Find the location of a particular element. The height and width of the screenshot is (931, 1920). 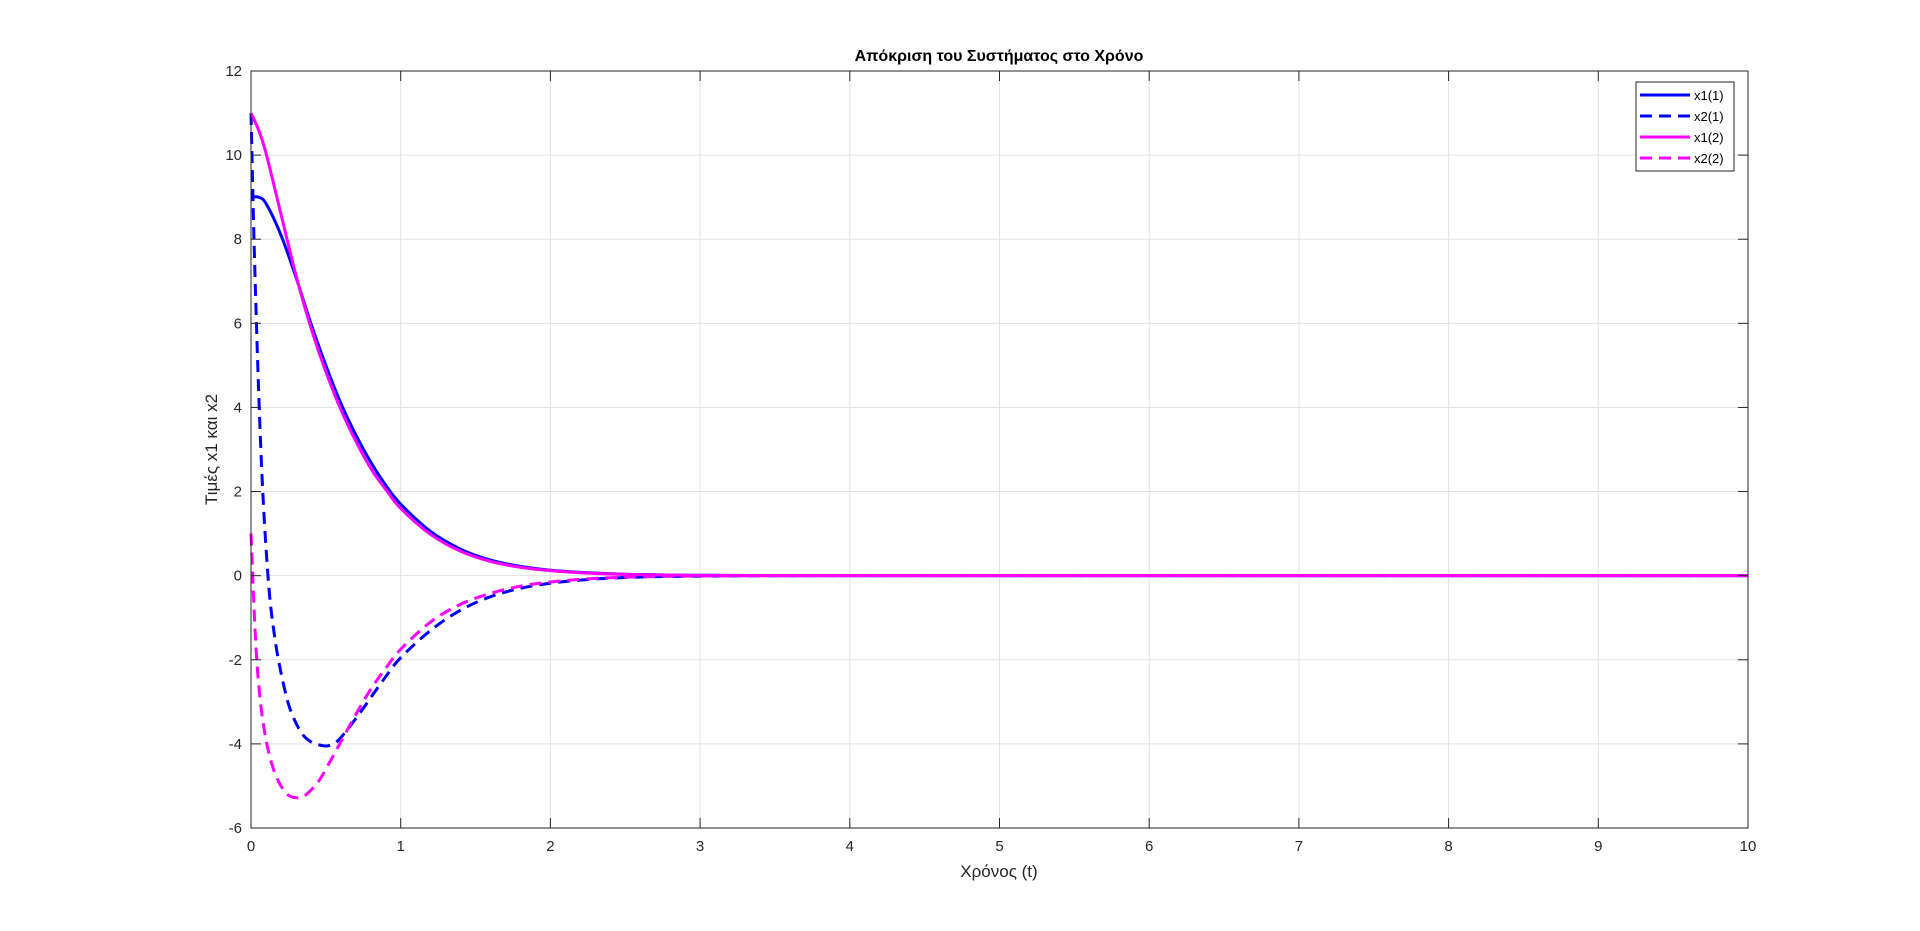

x-tick-label: 3 is located at coordinates (700, 846).